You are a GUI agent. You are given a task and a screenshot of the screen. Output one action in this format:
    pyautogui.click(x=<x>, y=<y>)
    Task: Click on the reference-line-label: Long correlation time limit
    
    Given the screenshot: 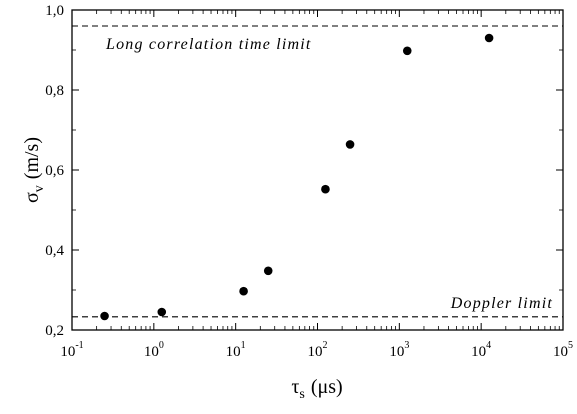 What is the action you would take?
    pyautogui.click(x=208, y=44)
    